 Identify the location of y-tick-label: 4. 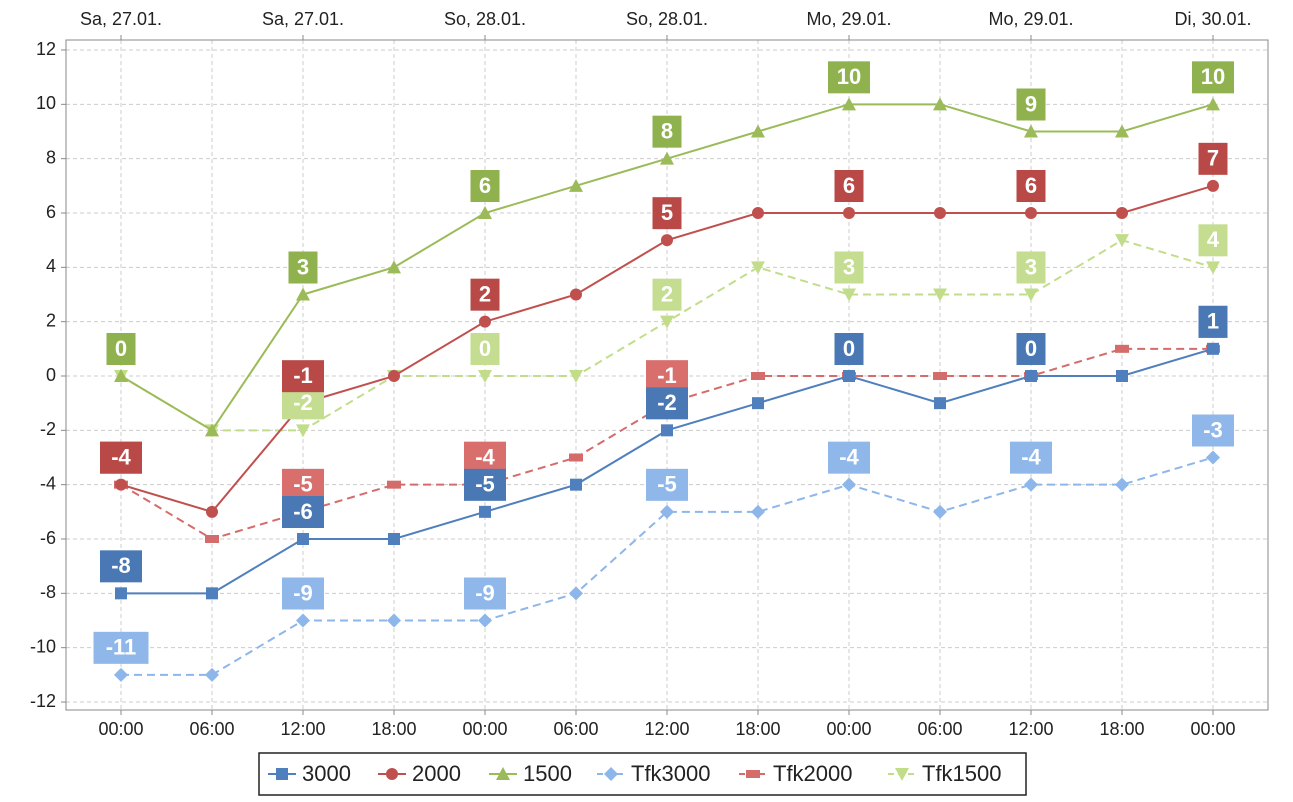
(51, 266).